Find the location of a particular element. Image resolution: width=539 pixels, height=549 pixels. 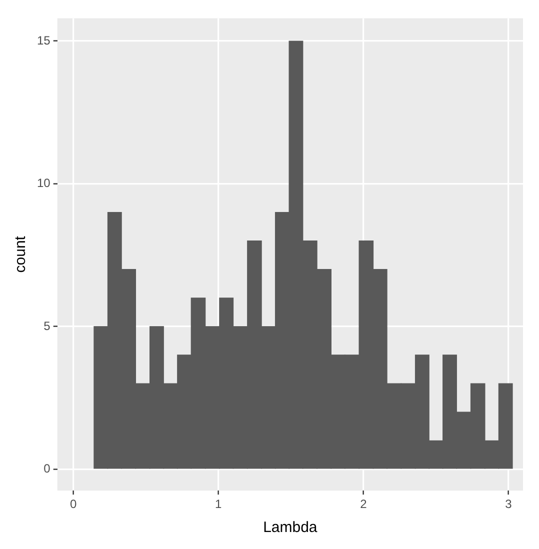

x-axis-title: Lambda is located at coordinates (290, 527).